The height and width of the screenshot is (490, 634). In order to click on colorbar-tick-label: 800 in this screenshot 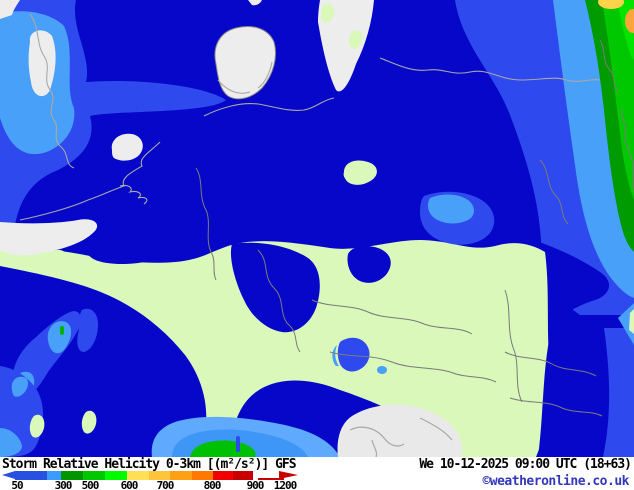, I will do `click(212, 484)`.